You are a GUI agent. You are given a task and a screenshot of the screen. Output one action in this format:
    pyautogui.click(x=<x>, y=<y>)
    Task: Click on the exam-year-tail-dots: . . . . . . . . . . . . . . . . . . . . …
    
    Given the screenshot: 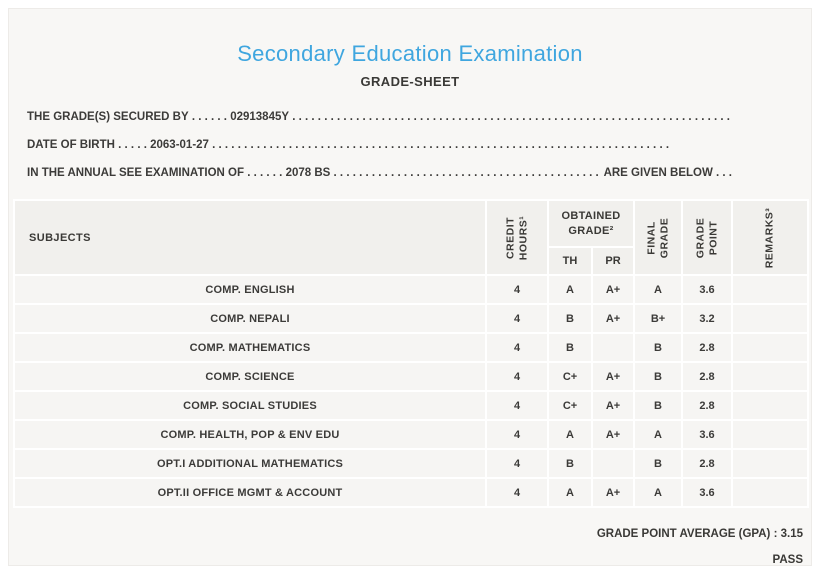 What is the action you would take?
    pyautogui.click(x=466, y=173)
    